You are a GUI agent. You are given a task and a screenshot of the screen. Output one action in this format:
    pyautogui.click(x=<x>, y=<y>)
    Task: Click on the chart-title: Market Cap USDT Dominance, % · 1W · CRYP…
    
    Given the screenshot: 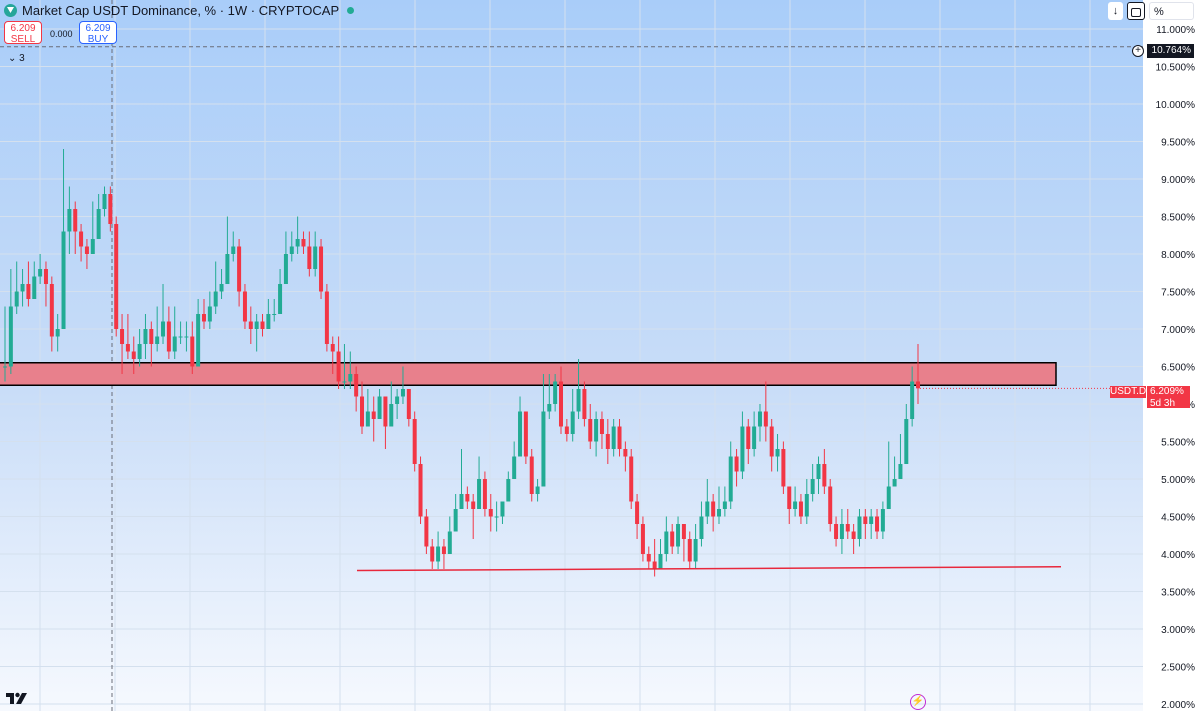 What is the action you would take?
    pyautogui.click(x=181, y=10)
    